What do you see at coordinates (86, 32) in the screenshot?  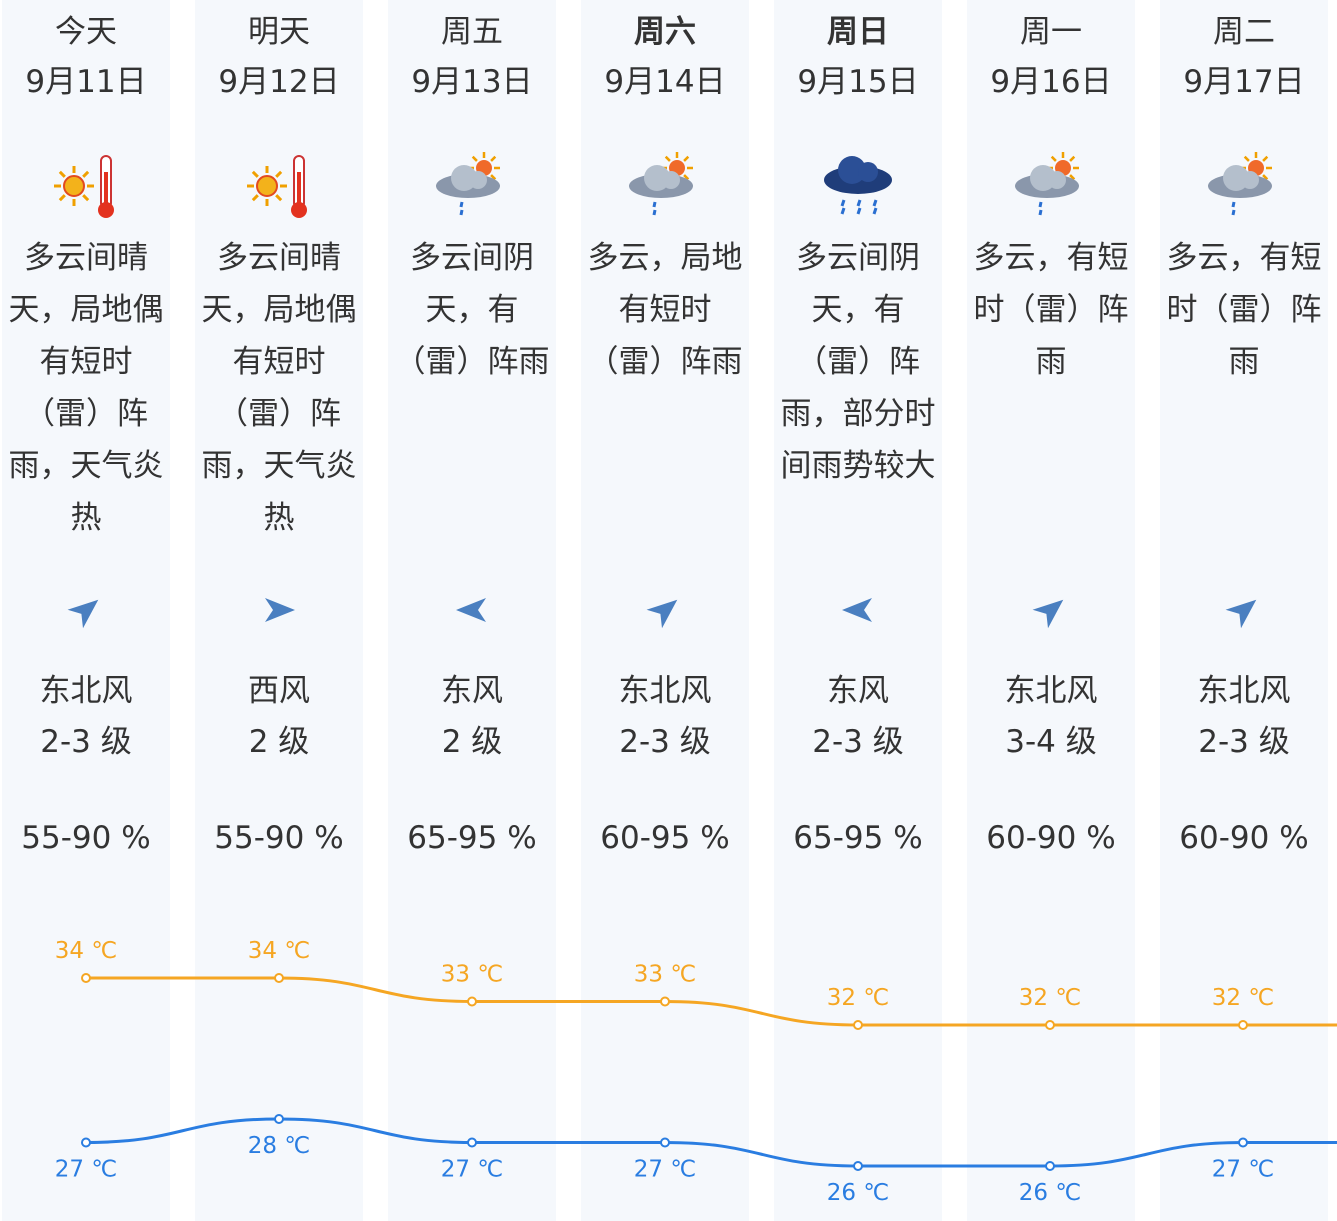 I see `day-label: 今天` at bounding box center [86, 32].